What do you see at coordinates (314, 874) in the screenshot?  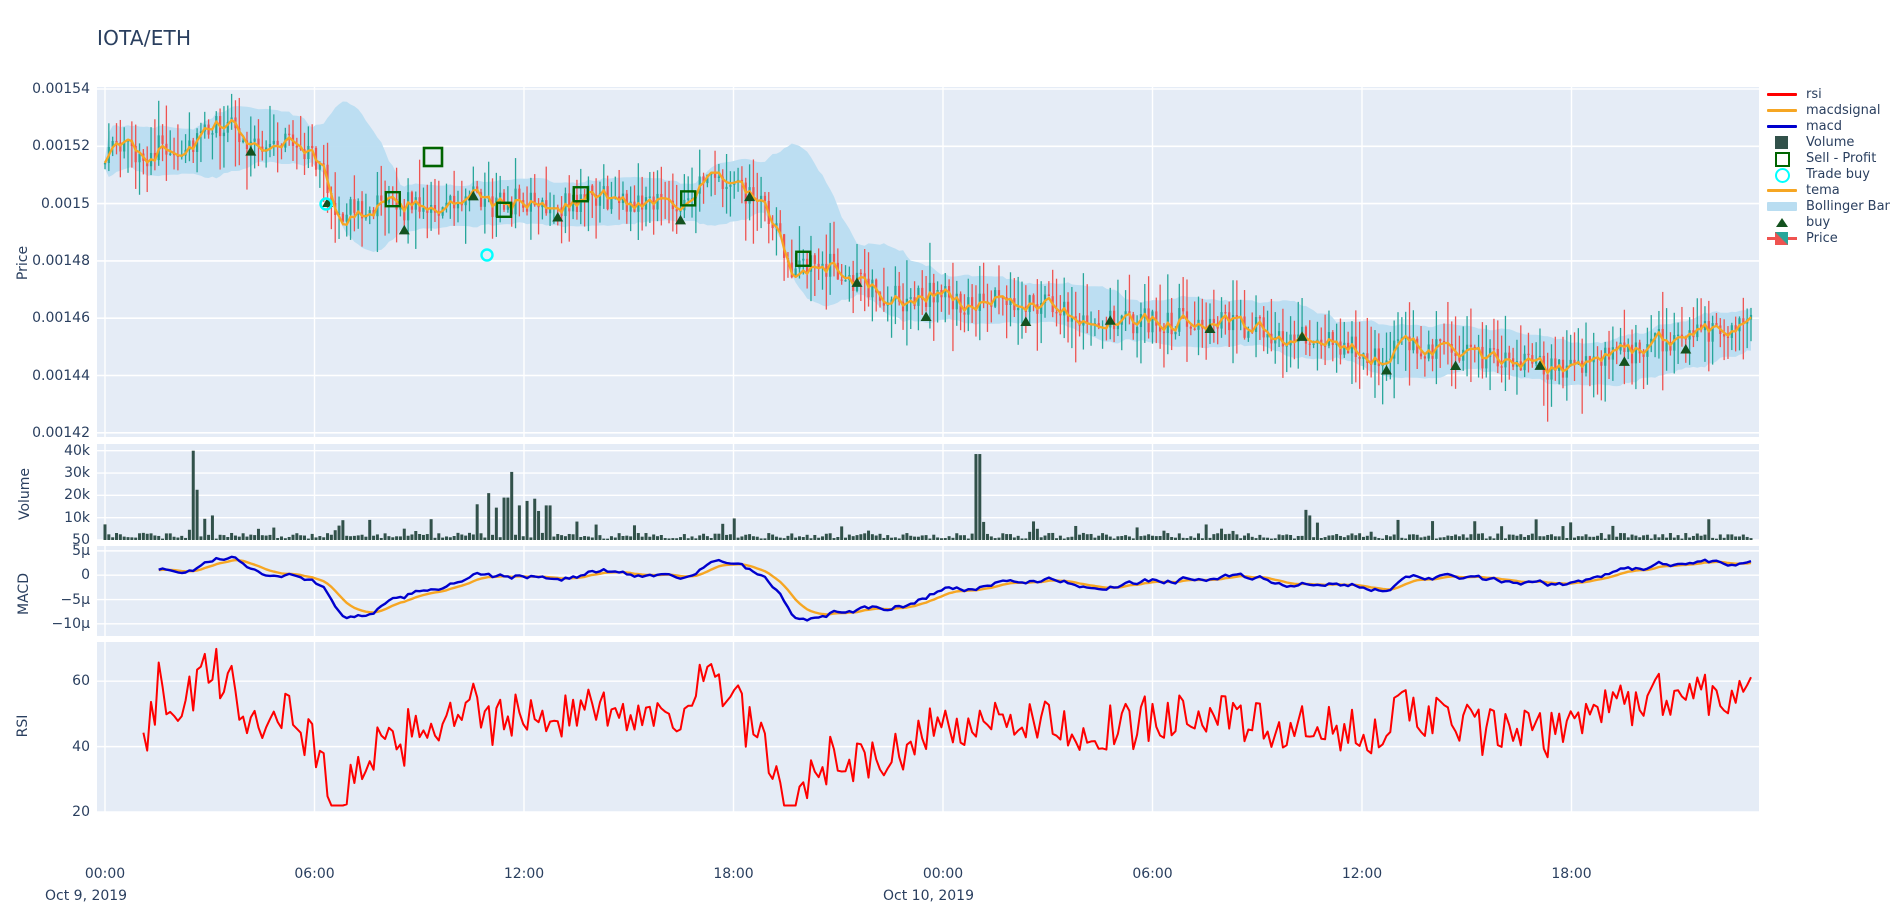 I see `xtick-1: 06:00` at bounding box center [314, 874].